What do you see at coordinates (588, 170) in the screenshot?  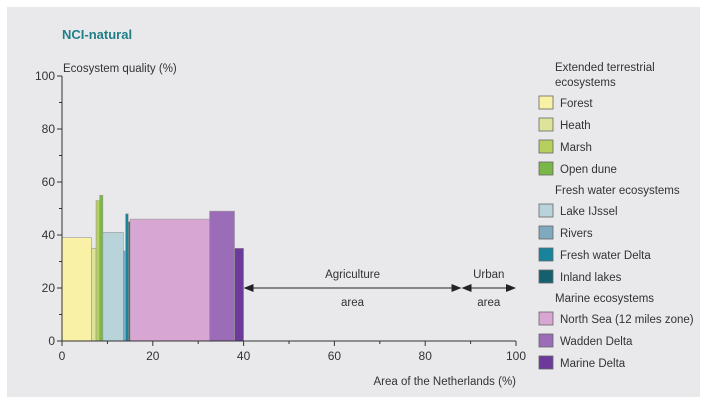 I see `legend-item-label: Open dune` at bounding box center [588, 170].